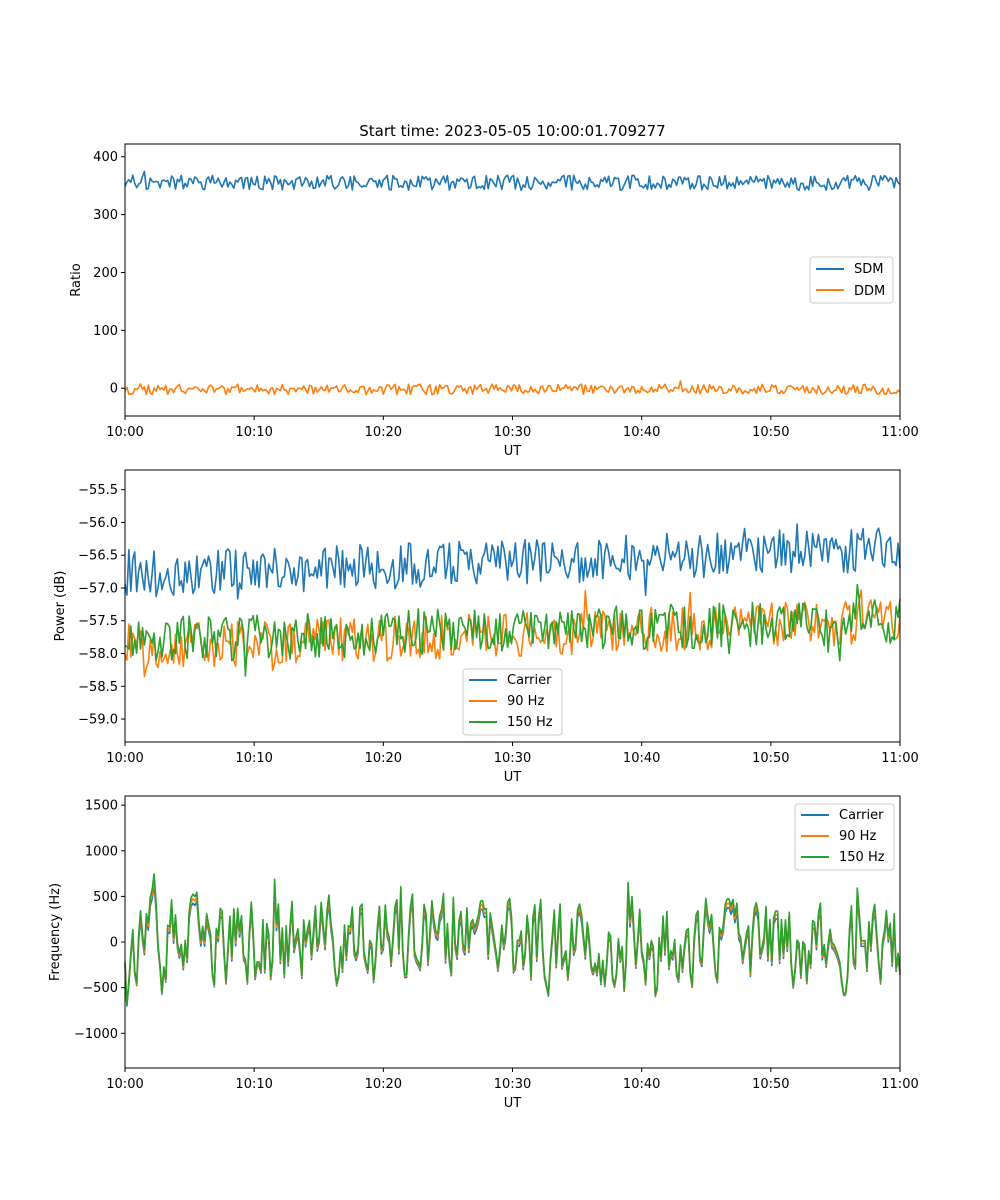 The height and width of the screenshot is (1200, 1000). I want to click on y-tick-label: 300, so click(105, 215).